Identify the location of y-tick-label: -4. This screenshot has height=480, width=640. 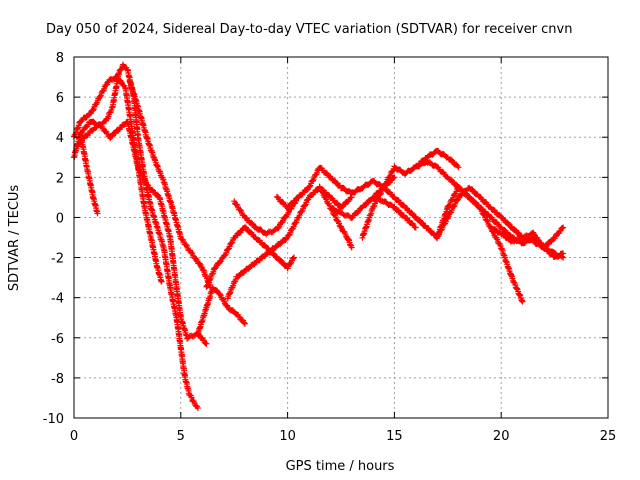
(57, 299).